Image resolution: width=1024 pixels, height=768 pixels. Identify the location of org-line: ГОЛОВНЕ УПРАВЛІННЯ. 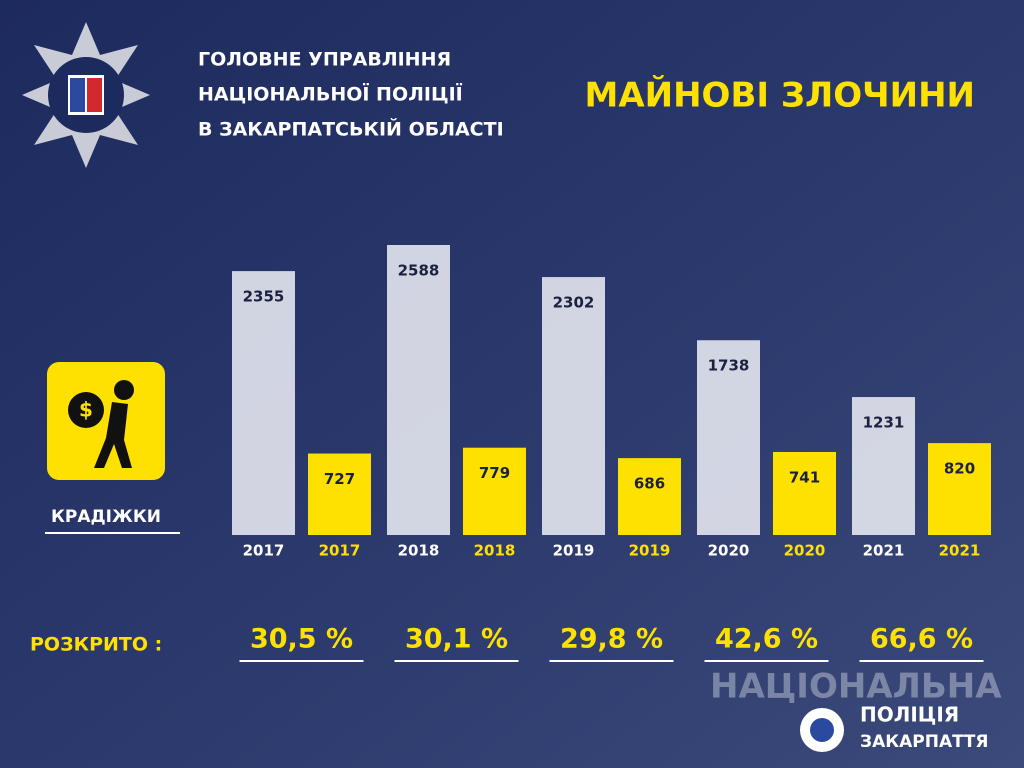
(324, 60).